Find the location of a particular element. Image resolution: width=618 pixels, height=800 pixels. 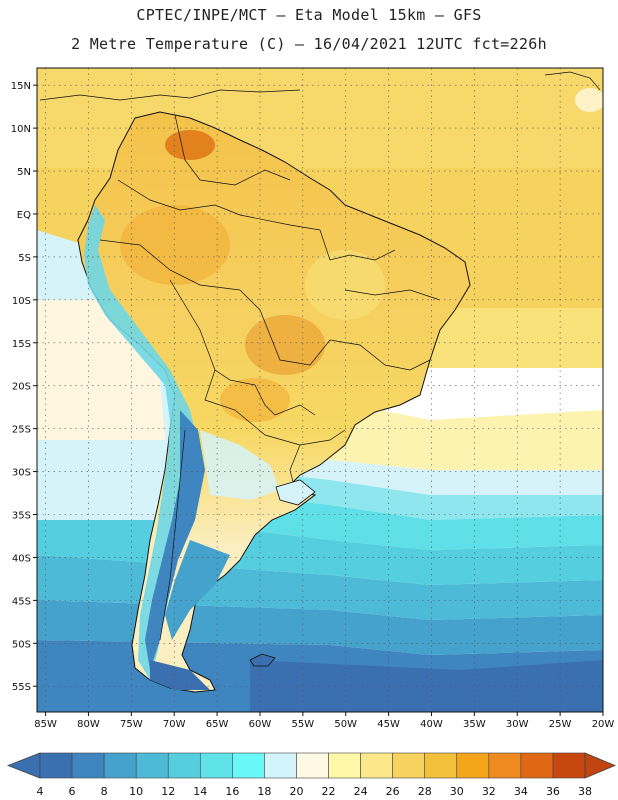

mild-area-brazil-central is located at coordinates (345, 285).